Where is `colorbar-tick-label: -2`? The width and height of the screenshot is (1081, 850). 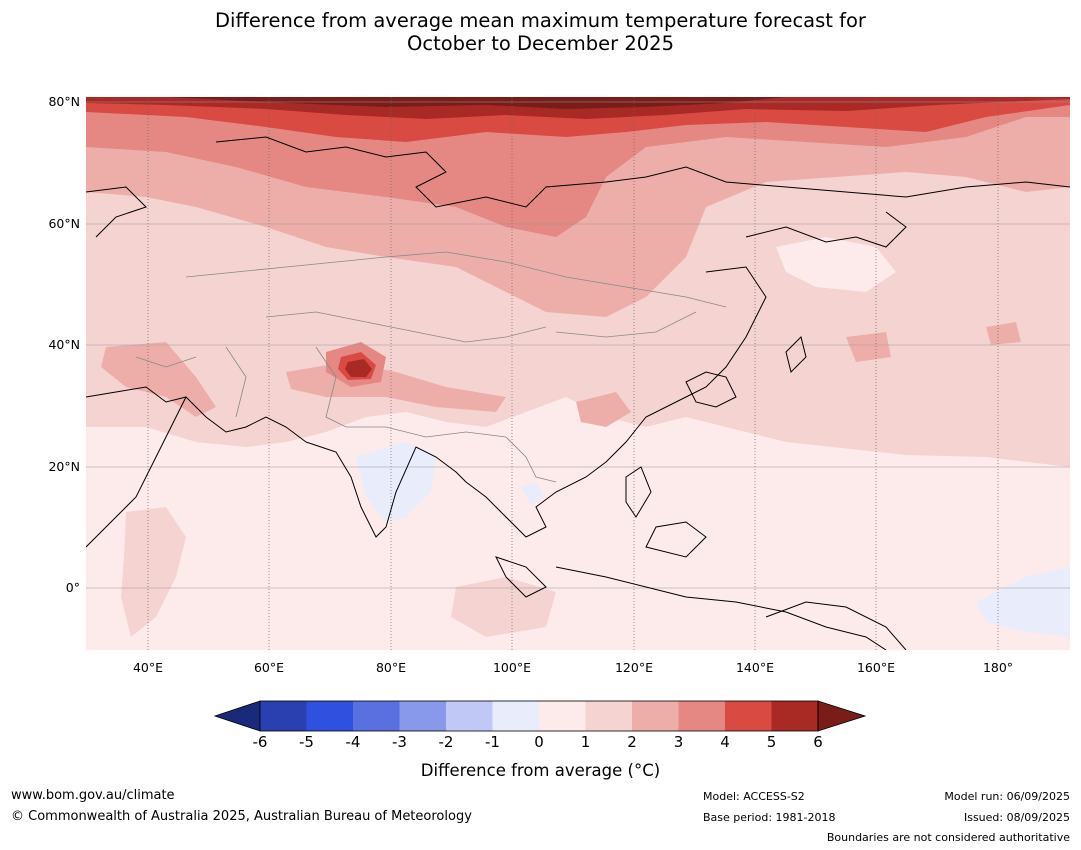
colorbar-tick-label: -2 is located at coordinates (446, 742).